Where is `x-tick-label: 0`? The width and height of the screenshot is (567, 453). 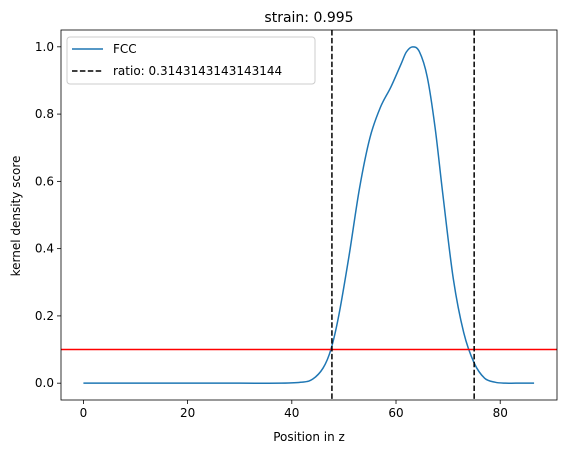 x-tick-label: 0 is located at coordinates (84, 413).